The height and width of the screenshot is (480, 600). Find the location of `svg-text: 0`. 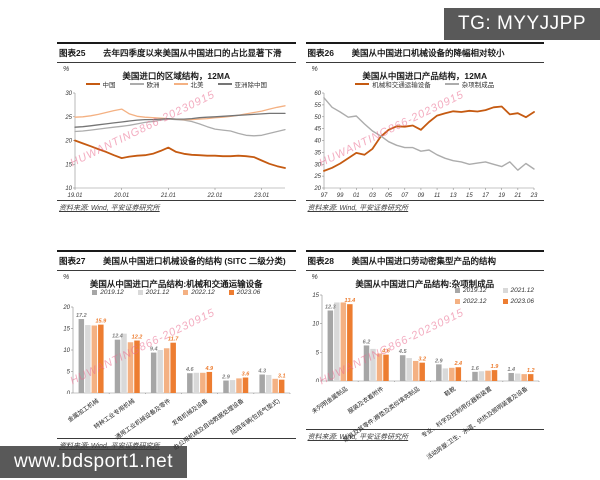

svg-text: 0 is located at coordinates (69, 392).